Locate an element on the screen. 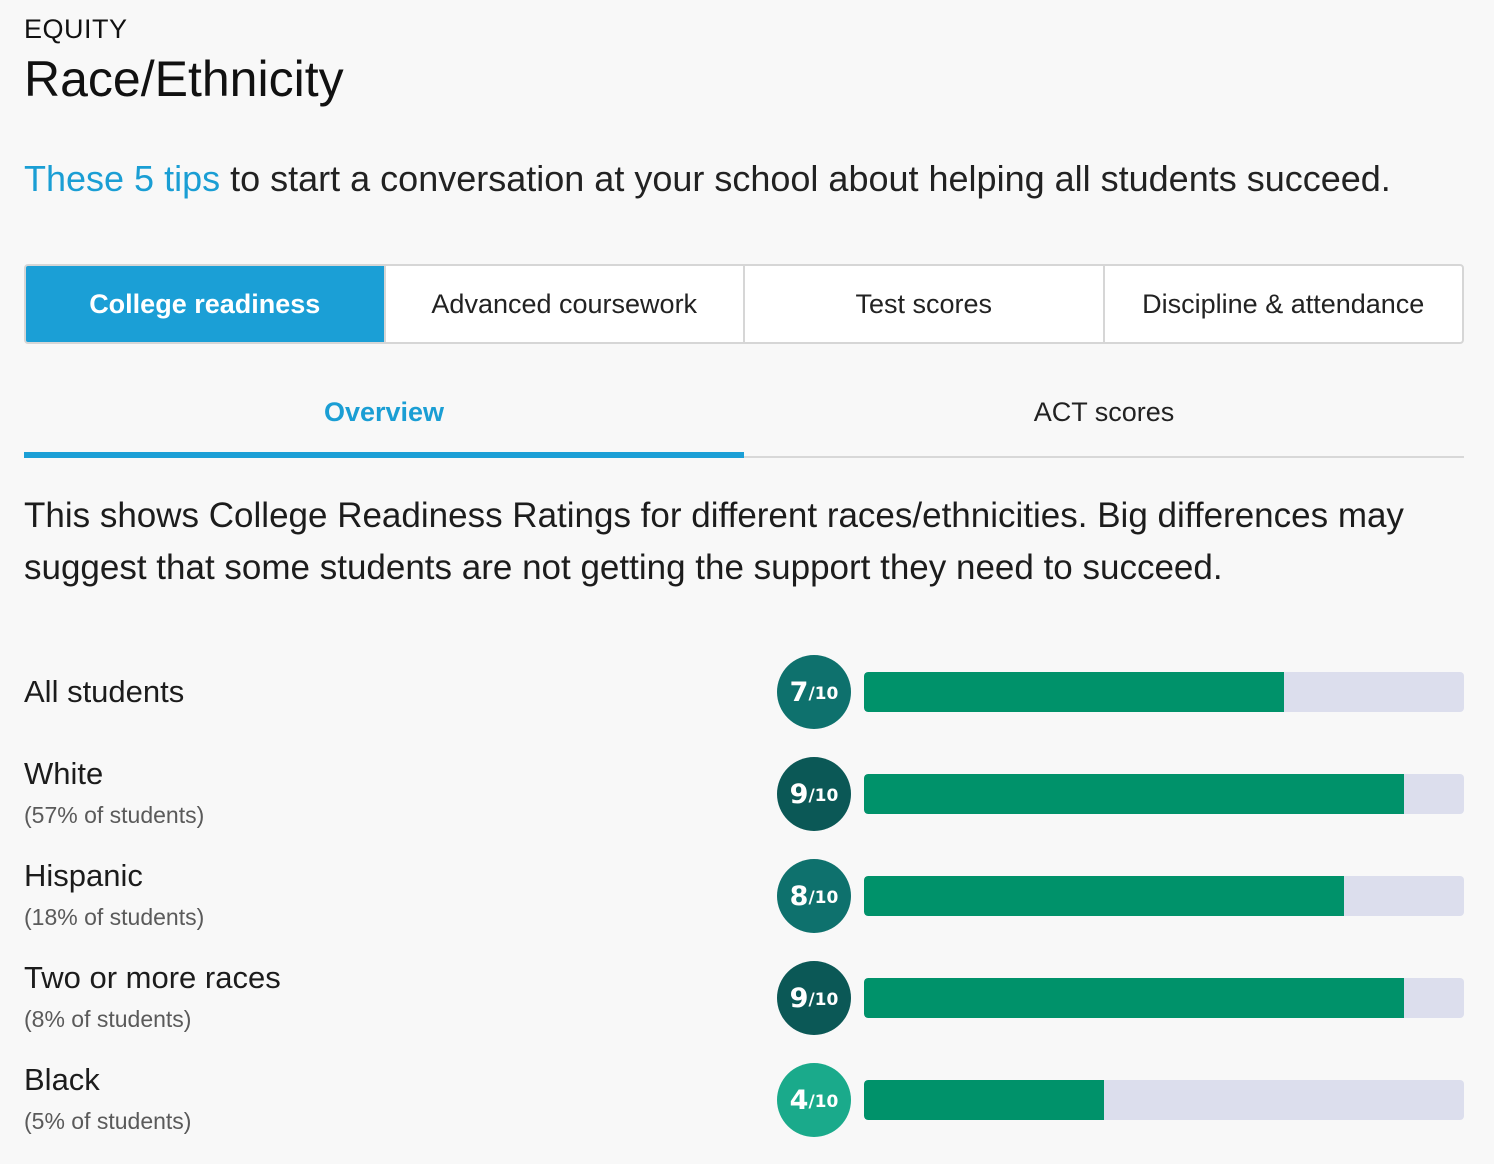 Image resolution: width=1494 pixels, height=1164 pixels. rating-row-black: Black (5% of students) 4/10 is located at coordinates (744, 1113).